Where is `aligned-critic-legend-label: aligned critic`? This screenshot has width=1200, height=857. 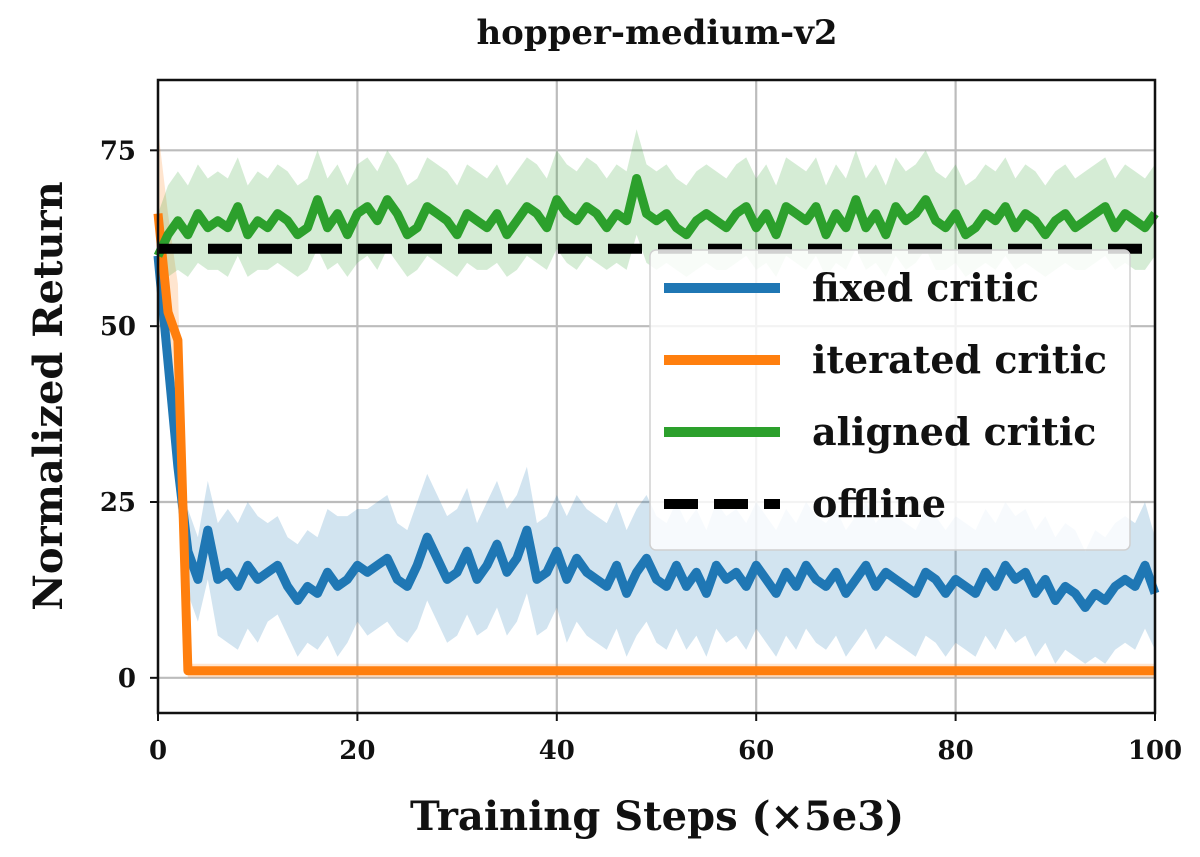
aligned-critic-legend-label: aligned critic is located at coordinates (954, 431).